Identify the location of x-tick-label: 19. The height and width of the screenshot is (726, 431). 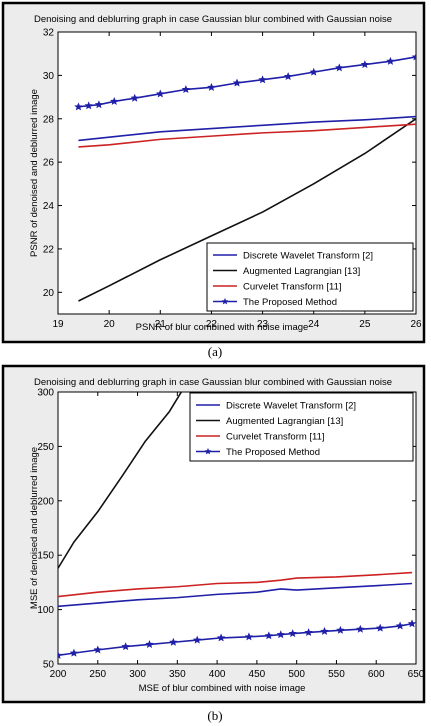
(58, 324).